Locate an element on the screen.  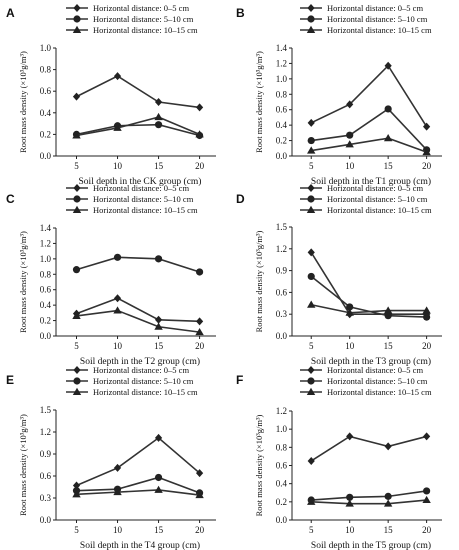
panel-label: A is located at coordinates (10, 13).